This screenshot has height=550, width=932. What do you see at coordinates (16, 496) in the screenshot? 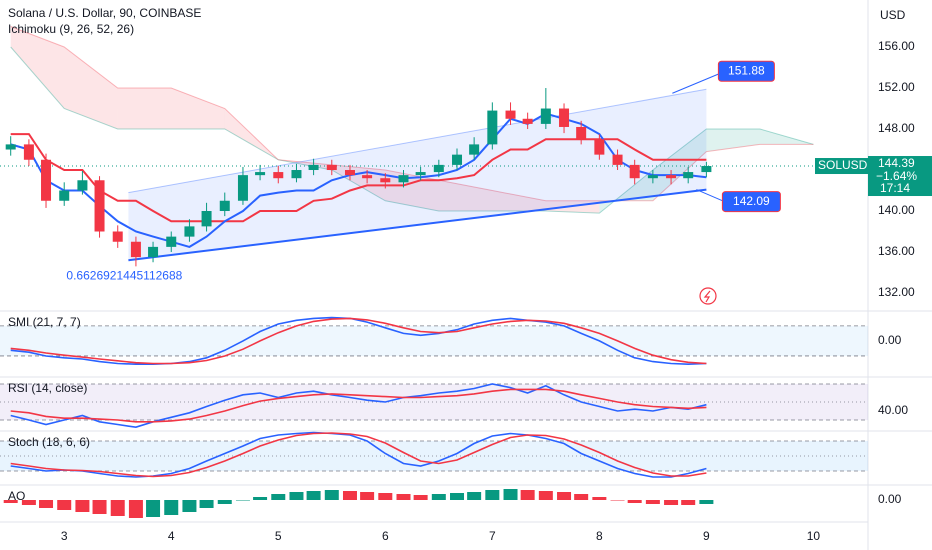
I see `indicator-title: AO` at bounding box center [16, 496].